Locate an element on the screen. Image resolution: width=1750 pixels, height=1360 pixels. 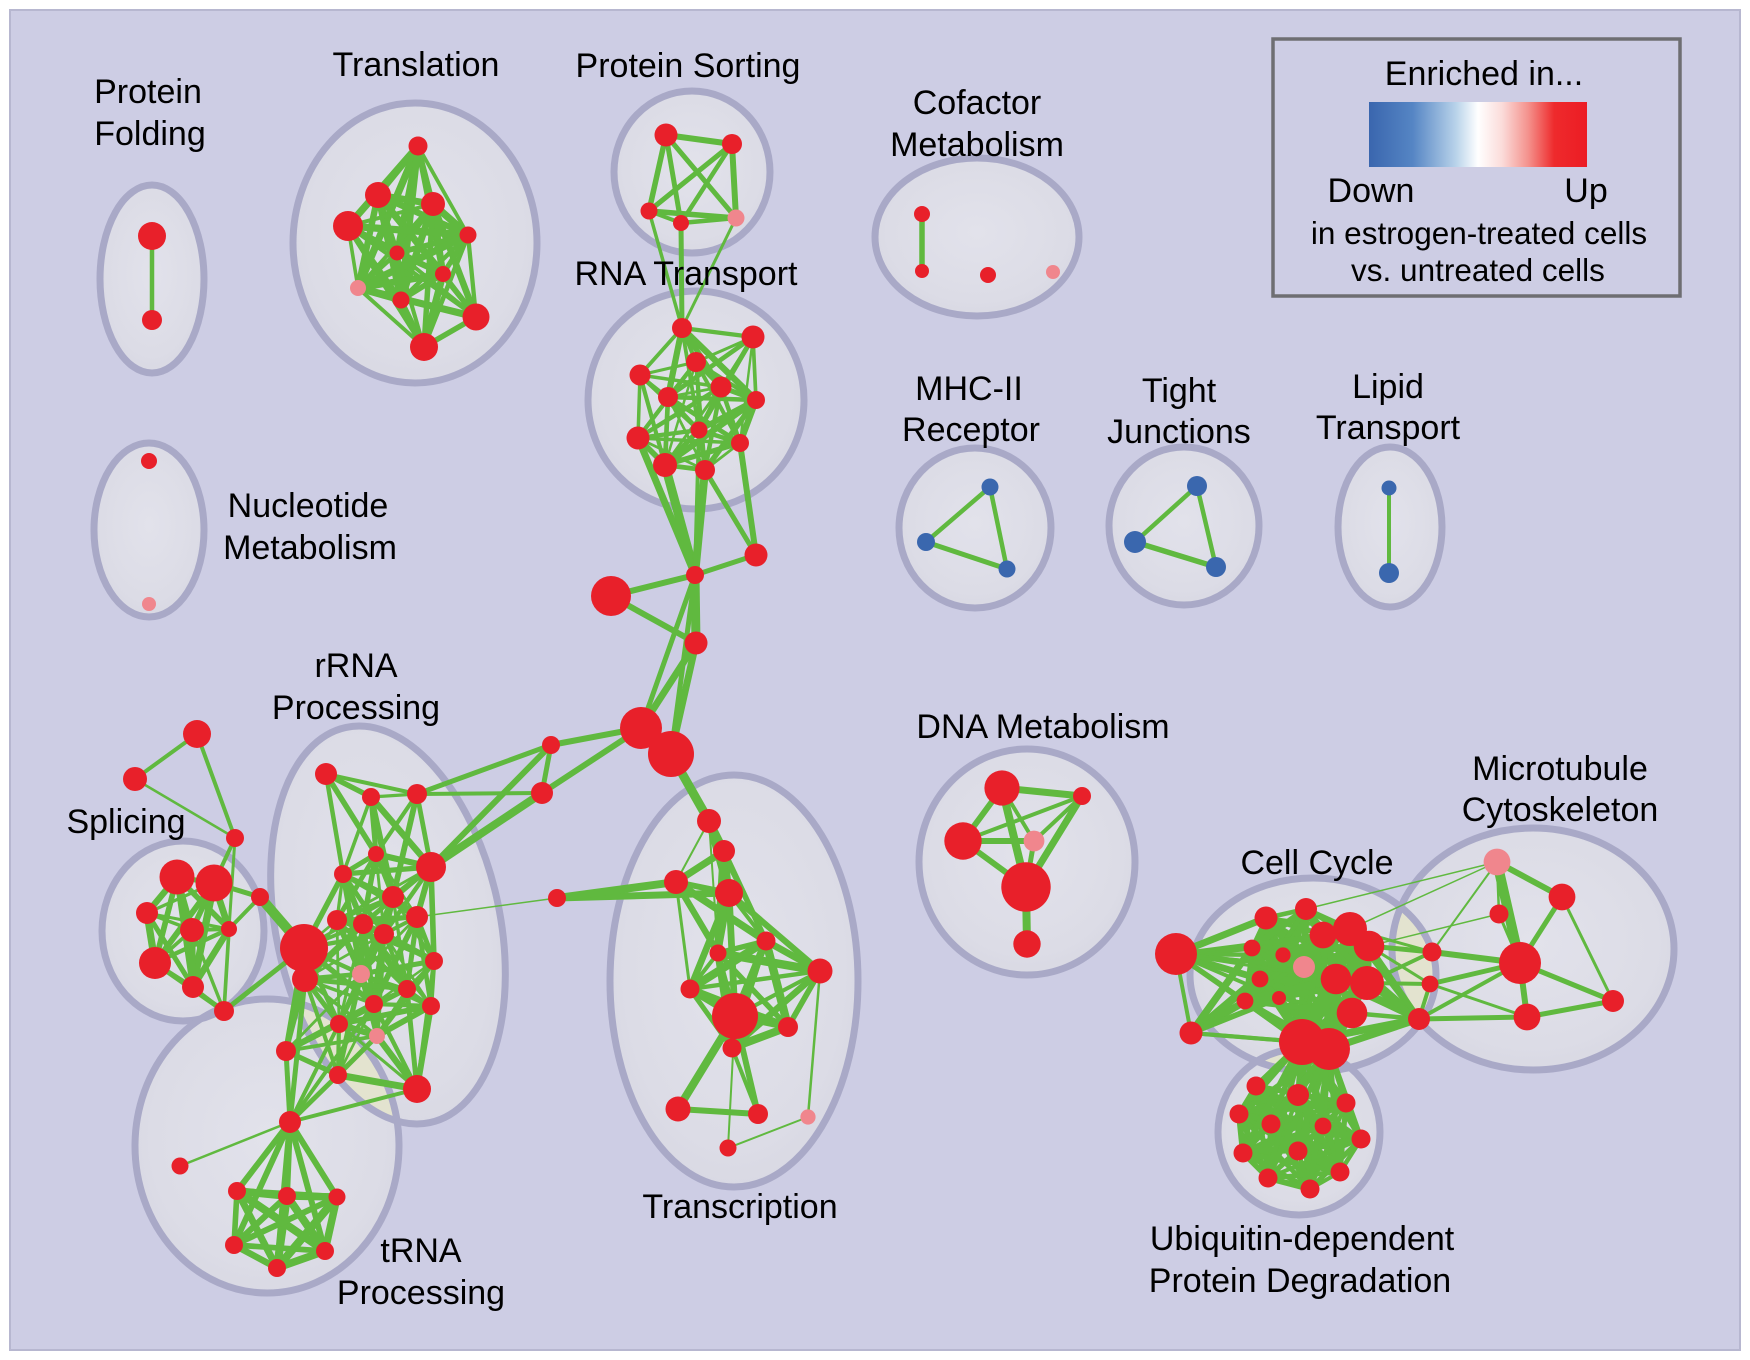
svg-text: Cell Cycle is located at coordinates (1316, 863).